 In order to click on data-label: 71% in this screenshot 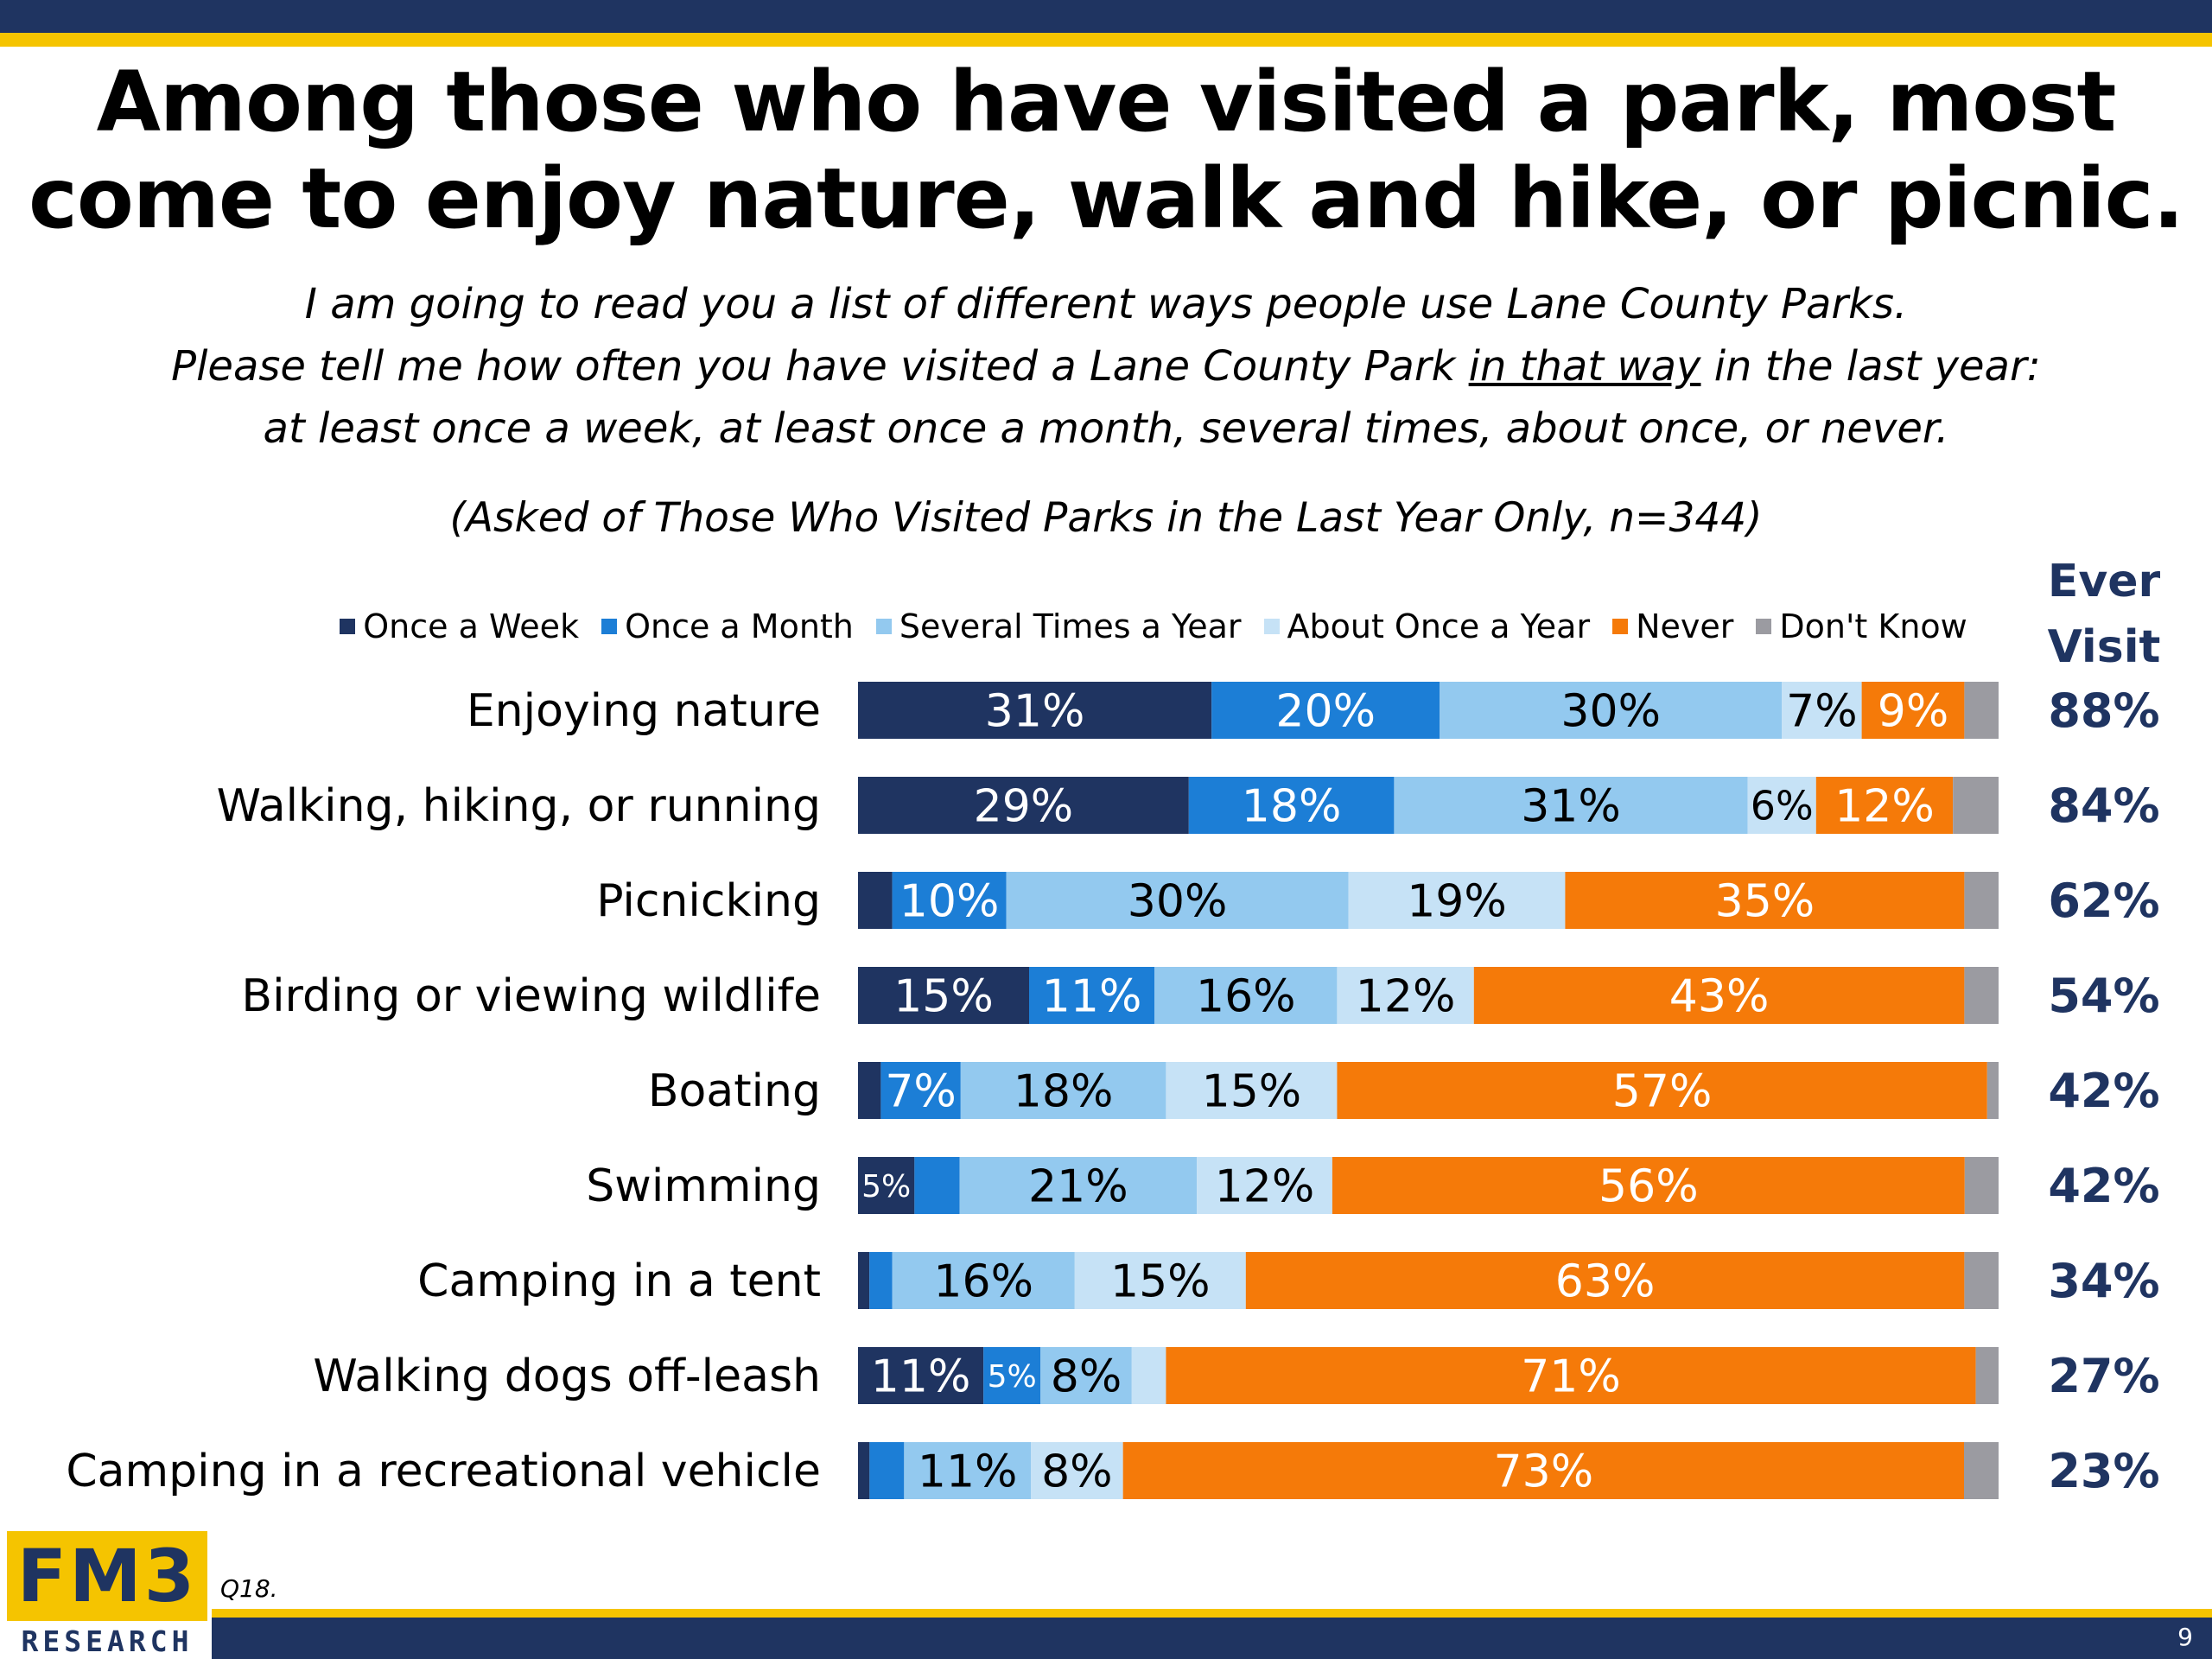, I will do `click(1571, 1377)`.